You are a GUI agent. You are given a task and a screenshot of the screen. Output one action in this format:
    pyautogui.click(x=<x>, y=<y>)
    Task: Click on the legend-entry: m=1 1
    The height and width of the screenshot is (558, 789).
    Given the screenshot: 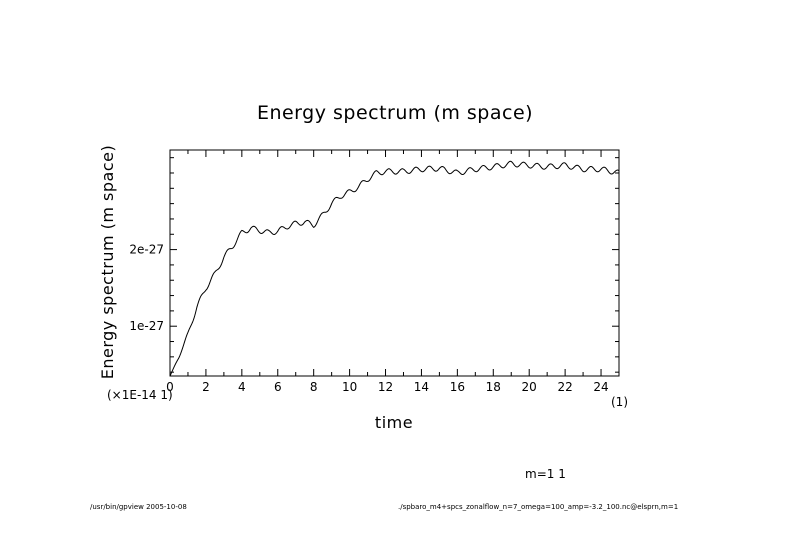 What is the action you would take?
    pyautogui.click(x=545, y=474)
    